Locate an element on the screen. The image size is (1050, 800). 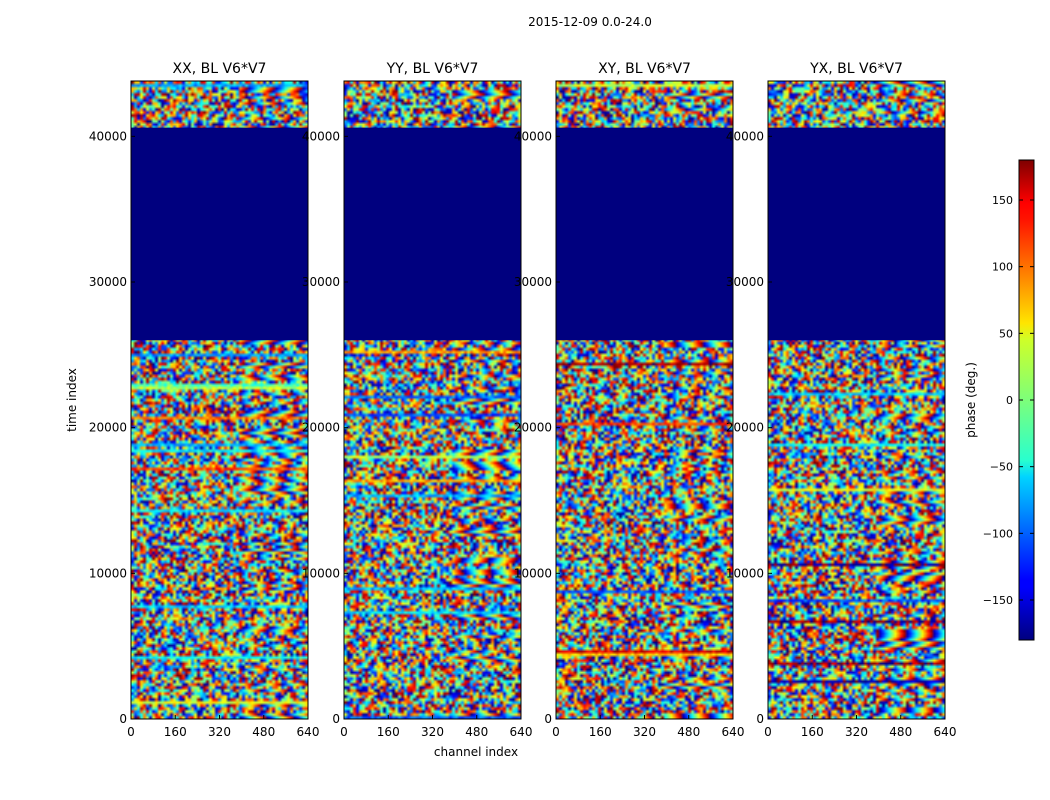
panel-title: YX, BL V6*V7 is located at coordinates (856, 69).